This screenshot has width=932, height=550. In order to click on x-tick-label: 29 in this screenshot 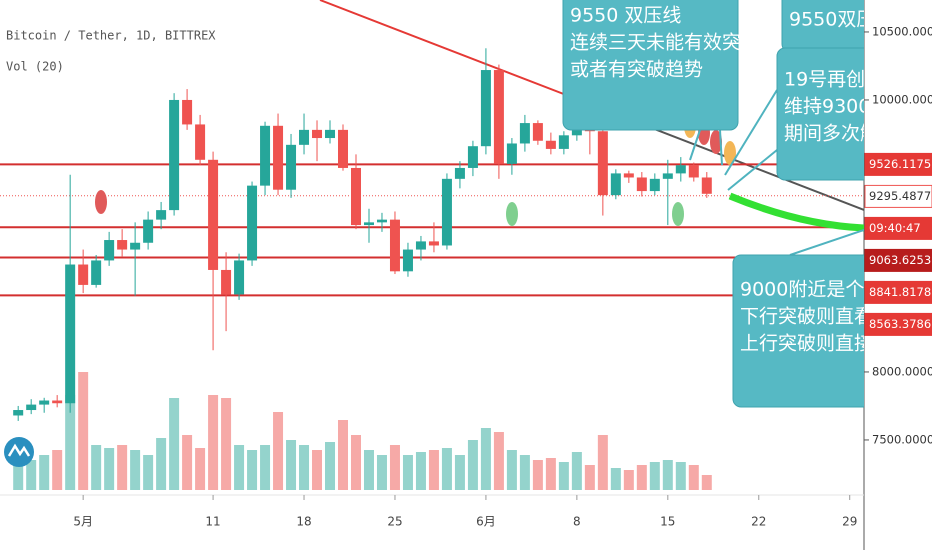, I will do `click(849, 522)`.